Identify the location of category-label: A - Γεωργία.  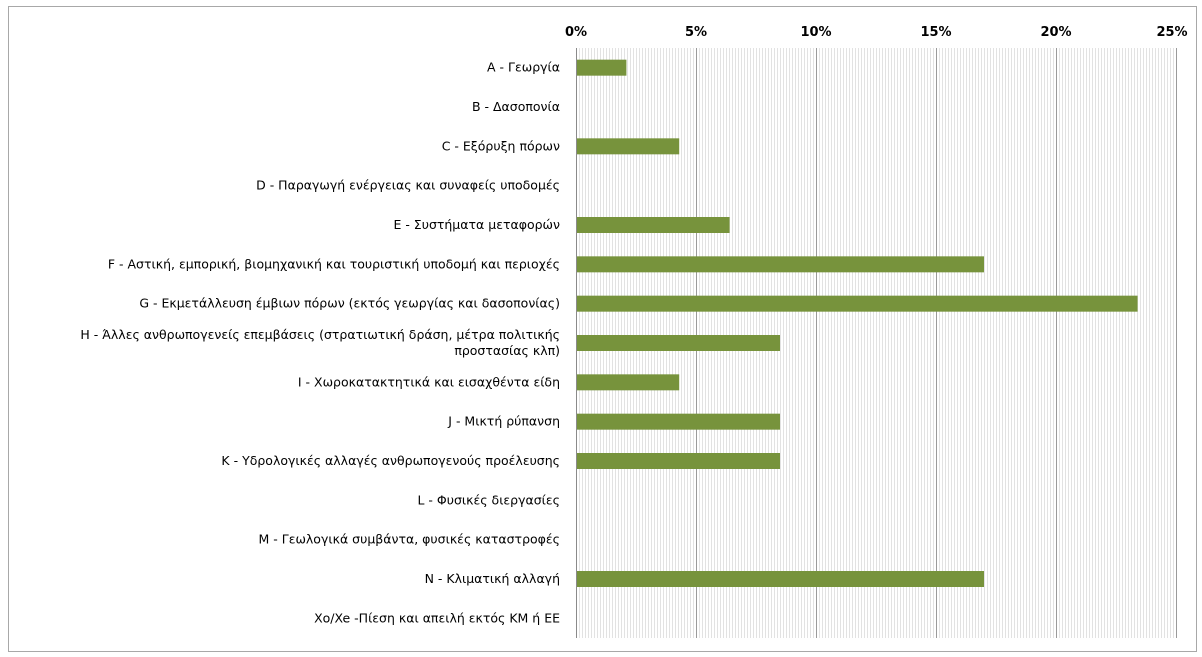
(523, 67).